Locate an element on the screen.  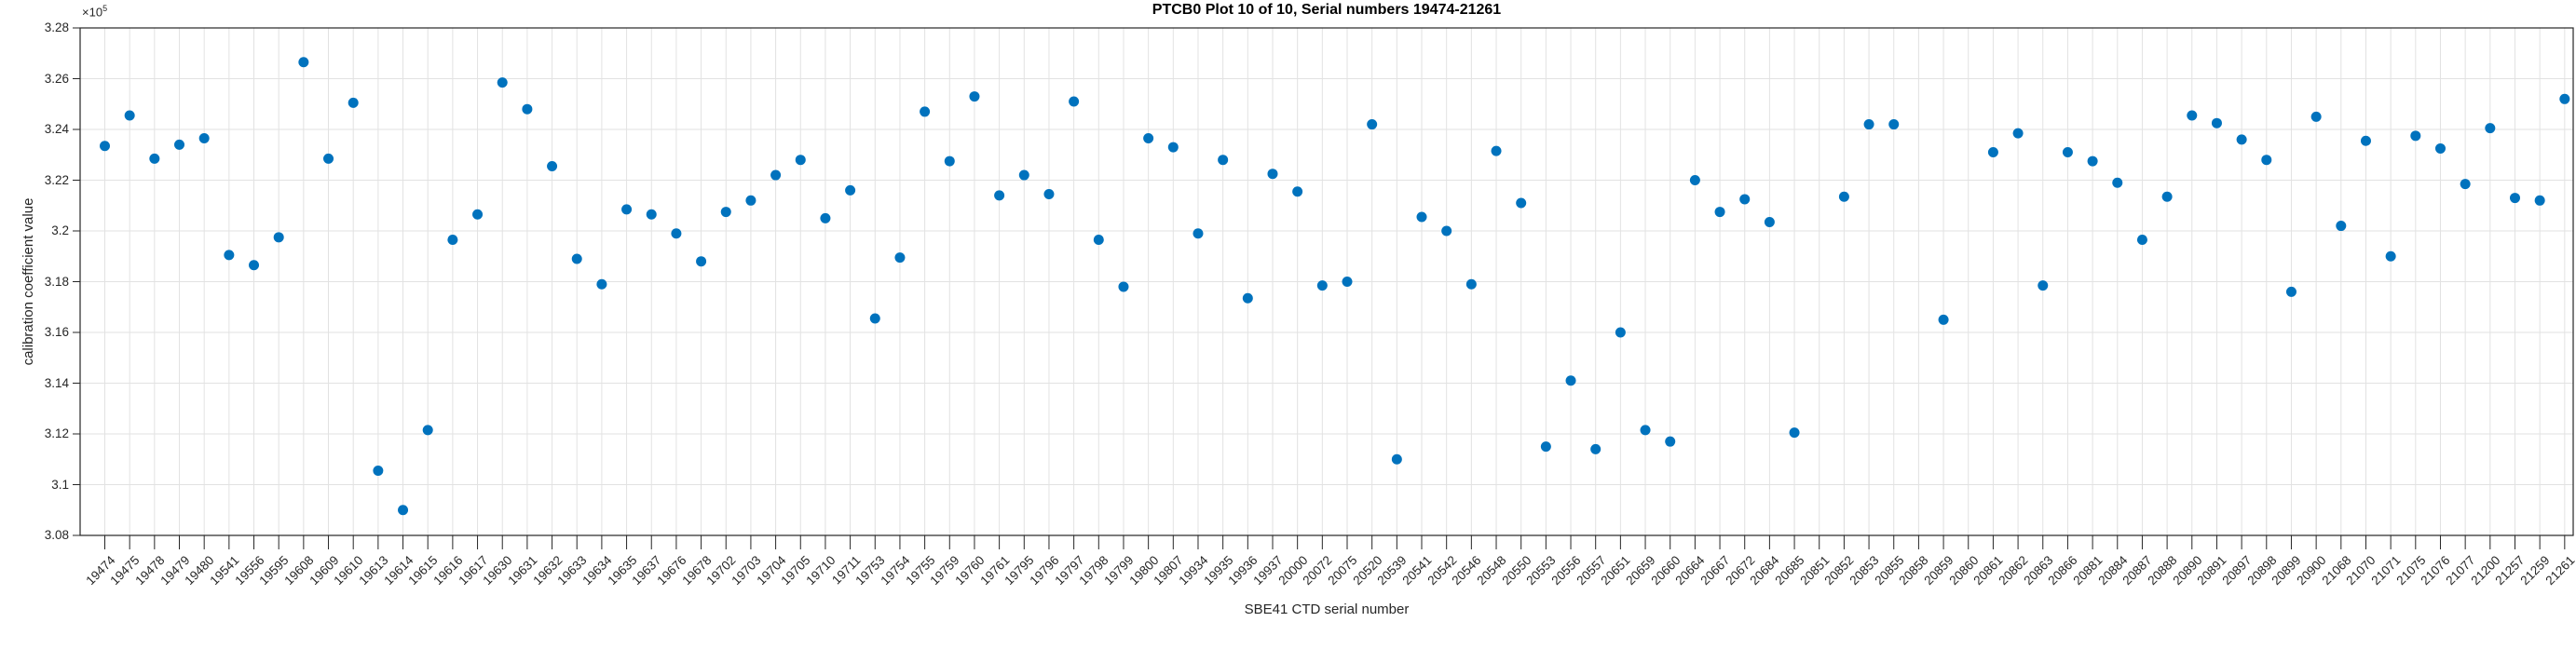
y-tick-label: 3.14 is located at coordinates (56, 382).